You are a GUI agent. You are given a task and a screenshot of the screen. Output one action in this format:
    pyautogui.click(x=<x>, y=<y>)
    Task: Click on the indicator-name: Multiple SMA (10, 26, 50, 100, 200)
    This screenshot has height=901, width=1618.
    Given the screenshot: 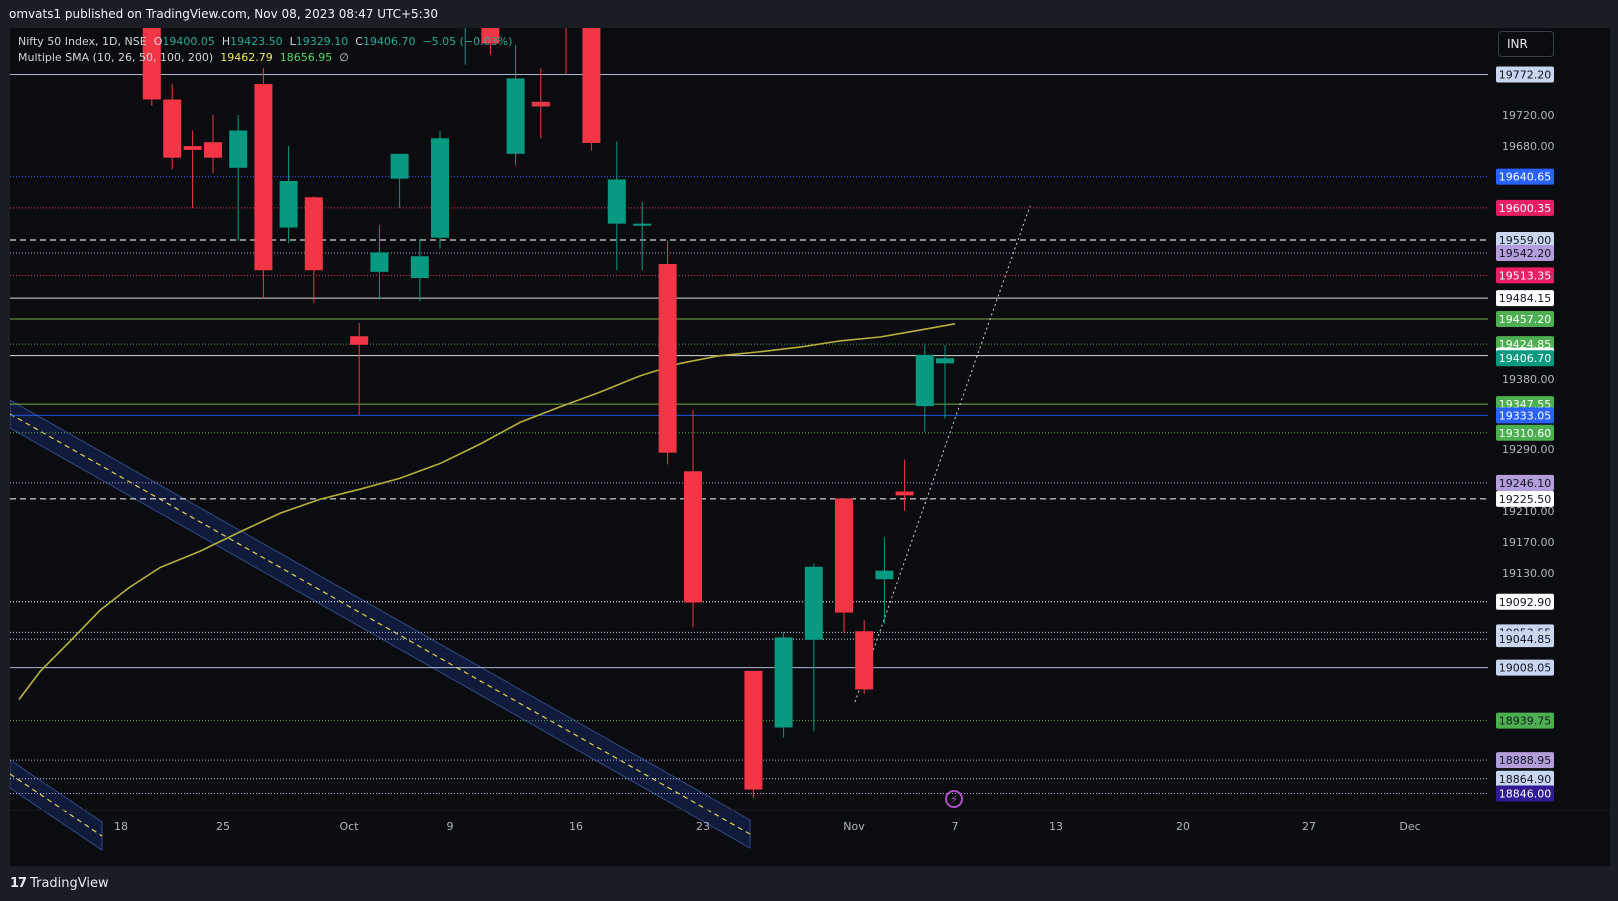 What is the action you would take?
    pyautogui.click(x=116, y=57)
    